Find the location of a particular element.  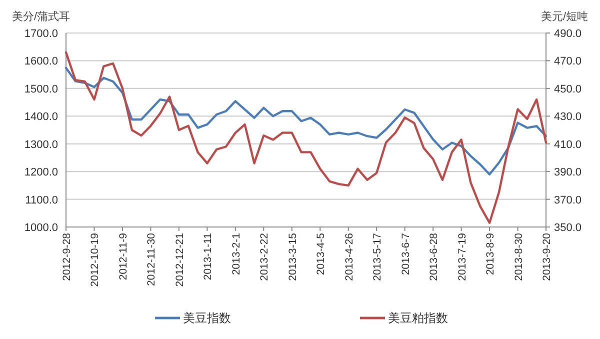

y-tick-label: 1500.0 is located at coordinates (41, 89).